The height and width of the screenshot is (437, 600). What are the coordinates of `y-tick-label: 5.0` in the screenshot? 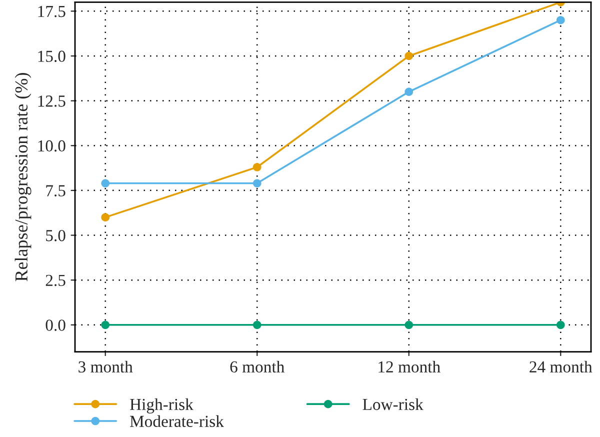 It's located at (56, 236).